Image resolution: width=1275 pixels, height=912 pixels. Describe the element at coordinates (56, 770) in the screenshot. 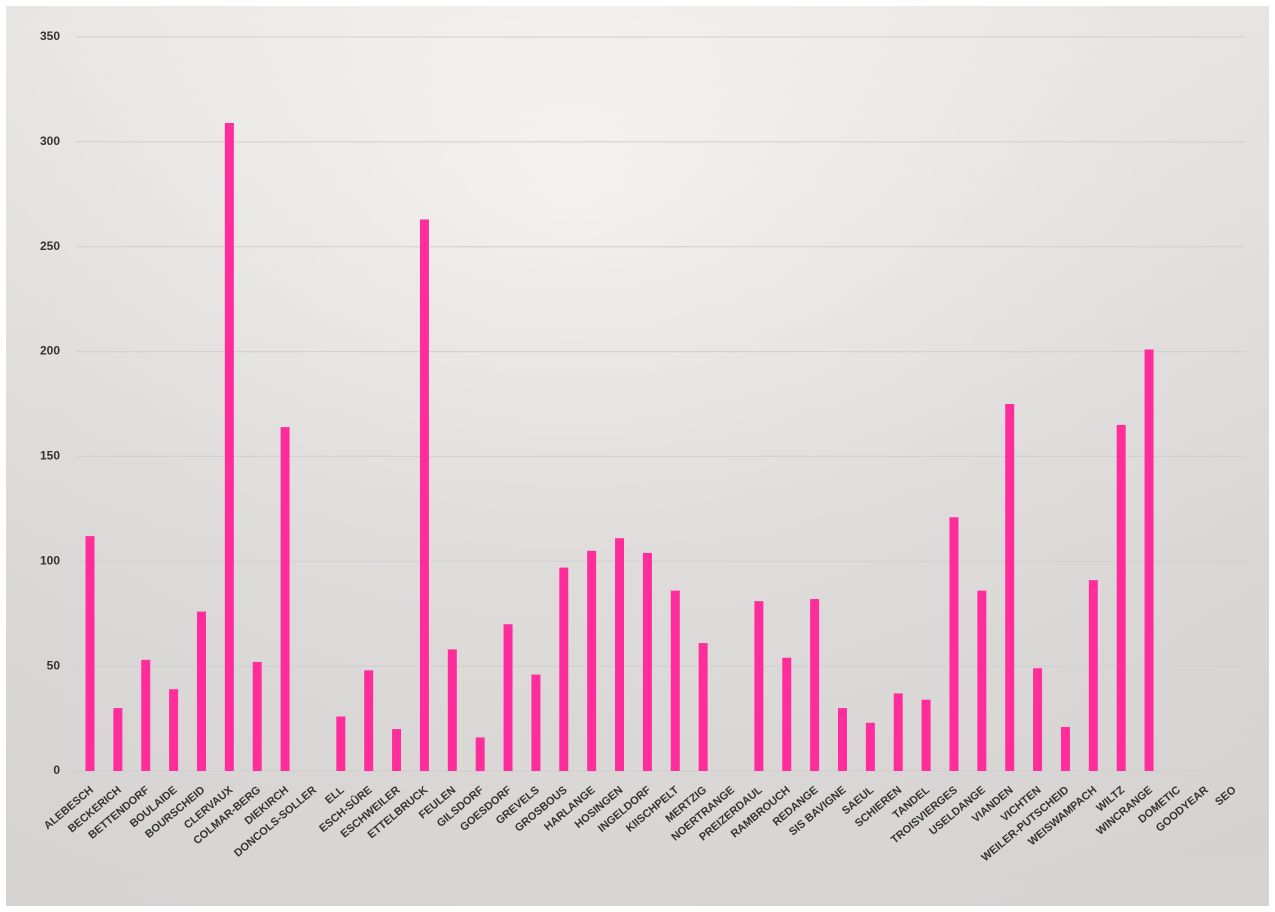

I see `y-tick-label: 0` at that location.